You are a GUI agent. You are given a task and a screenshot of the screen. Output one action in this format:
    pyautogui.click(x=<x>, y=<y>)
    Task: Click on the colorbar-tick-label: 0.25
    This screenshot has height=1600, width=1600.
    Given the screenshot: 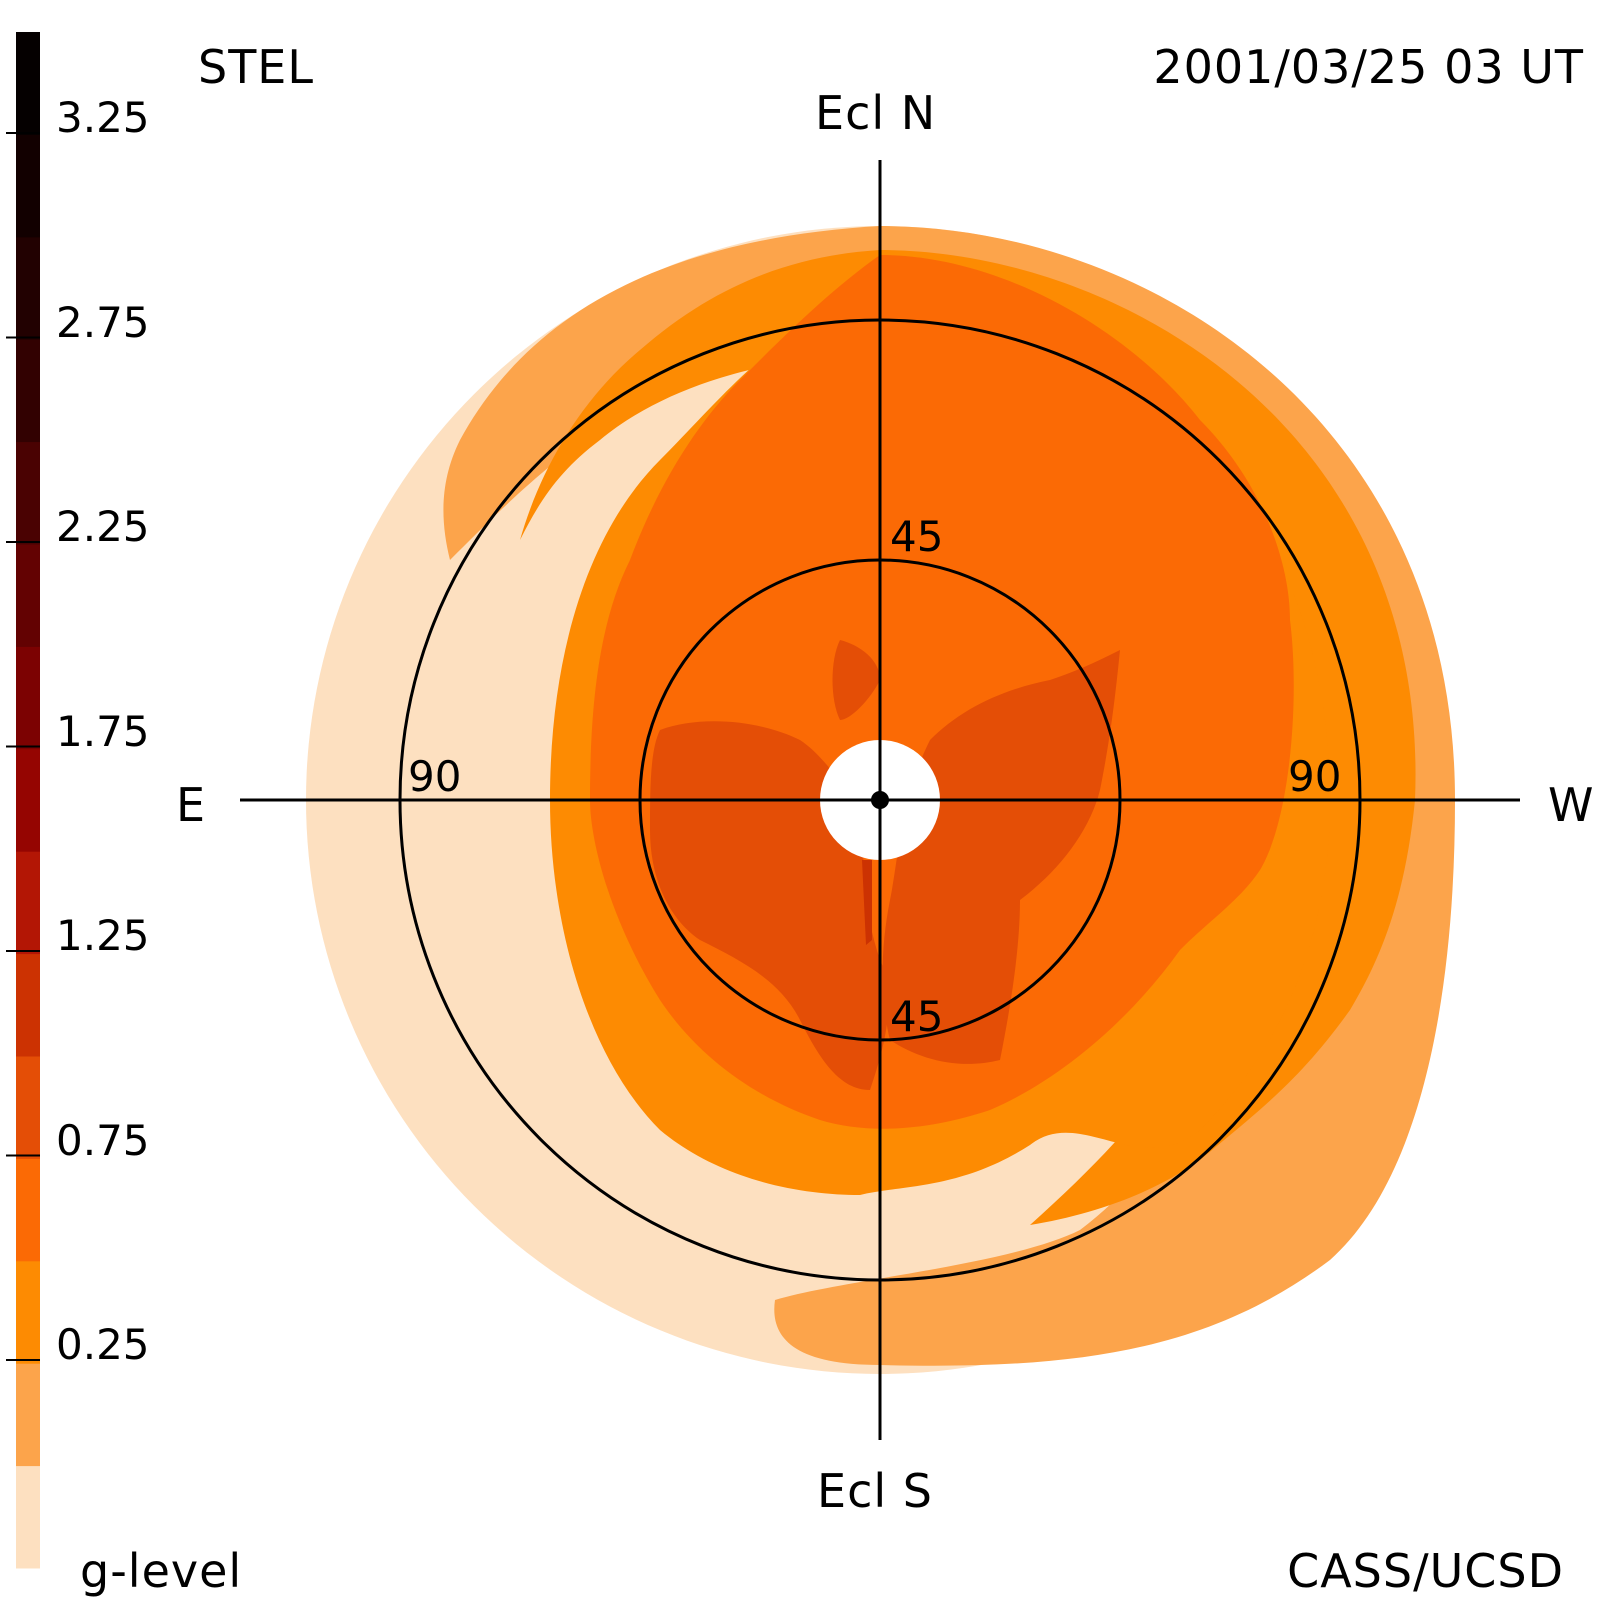 What is the action you would take?
    pyautogui.click(x=103, y=1344)
    